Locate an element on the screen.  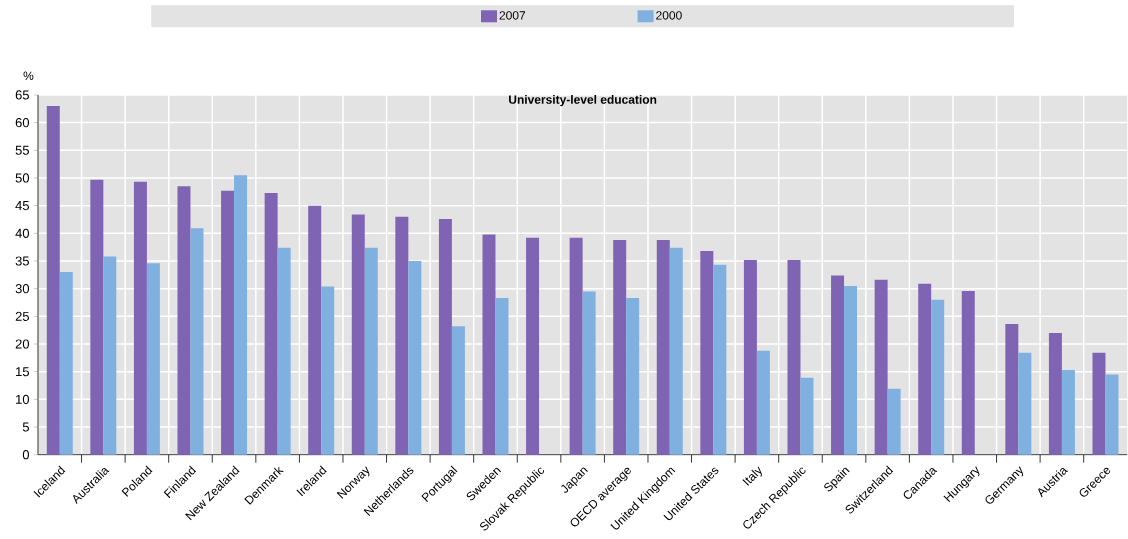
y-tick-label: 55 is located at coordinates (22, 150).